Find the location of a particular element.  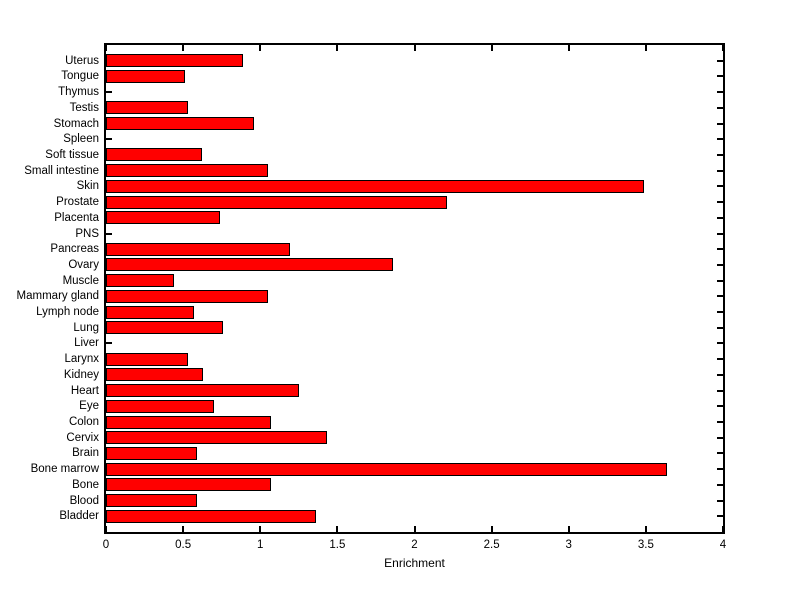

y-tick-right-prostate is located at coordinates (720, 202).